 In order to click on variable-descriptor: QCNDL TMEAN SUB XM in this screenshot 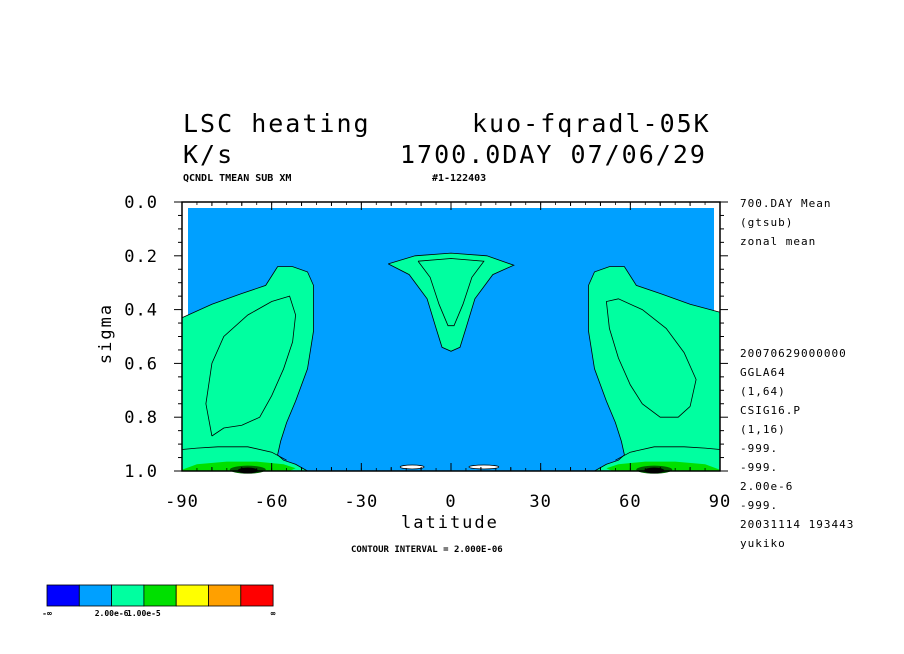, I will do `click(237, 178)`.